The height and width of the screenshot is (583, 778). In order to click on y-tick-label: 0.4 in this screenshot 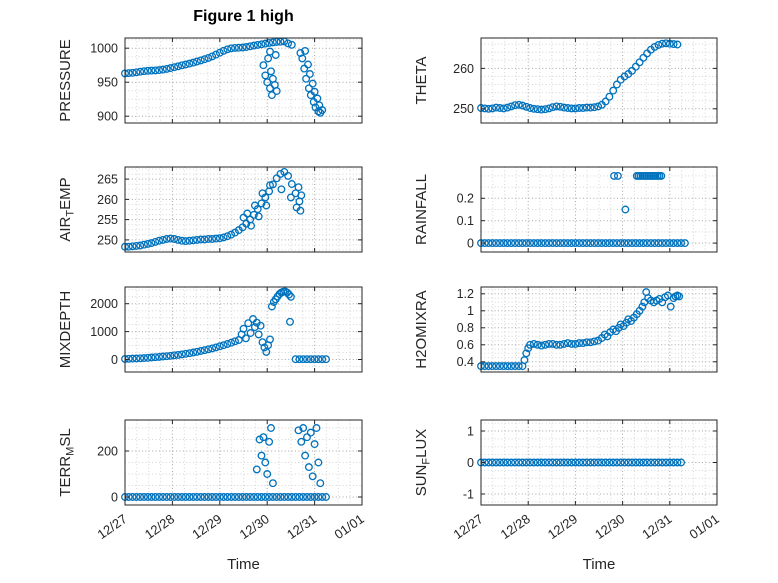, I will do `click(465, 362)`.